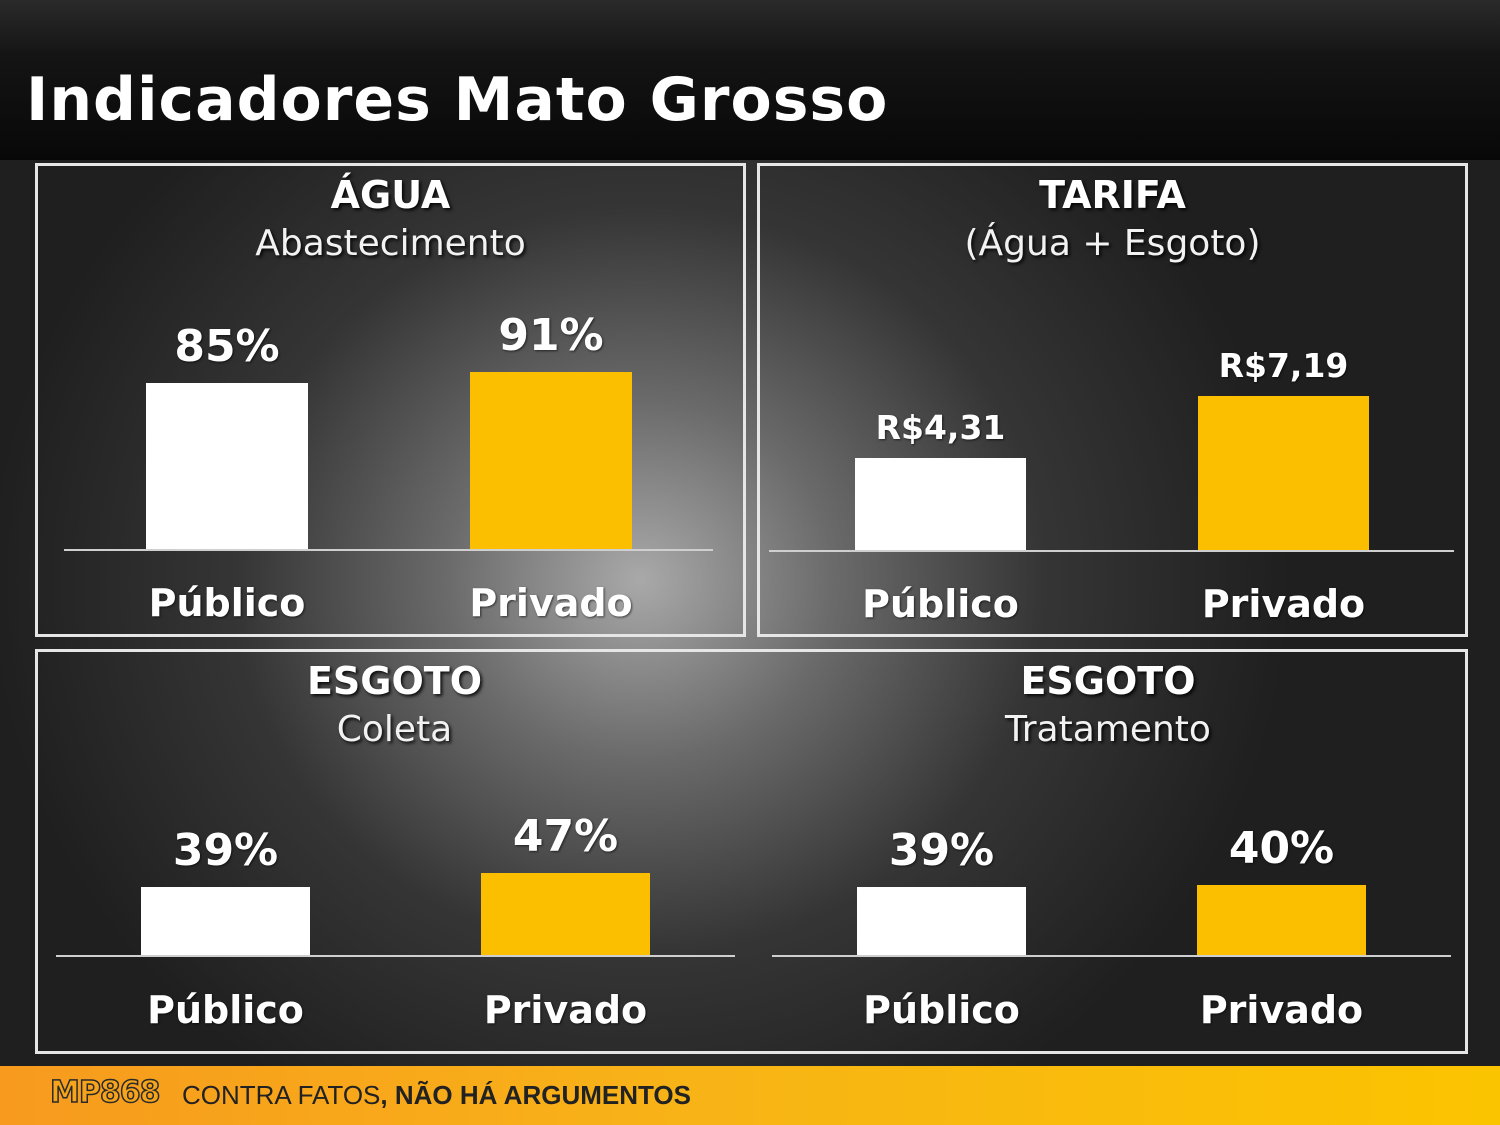  Describe the element at coordinates (1112, 243) in the screenshot. I see `chart-subtitle: (Água + Esgoto)` at that location.